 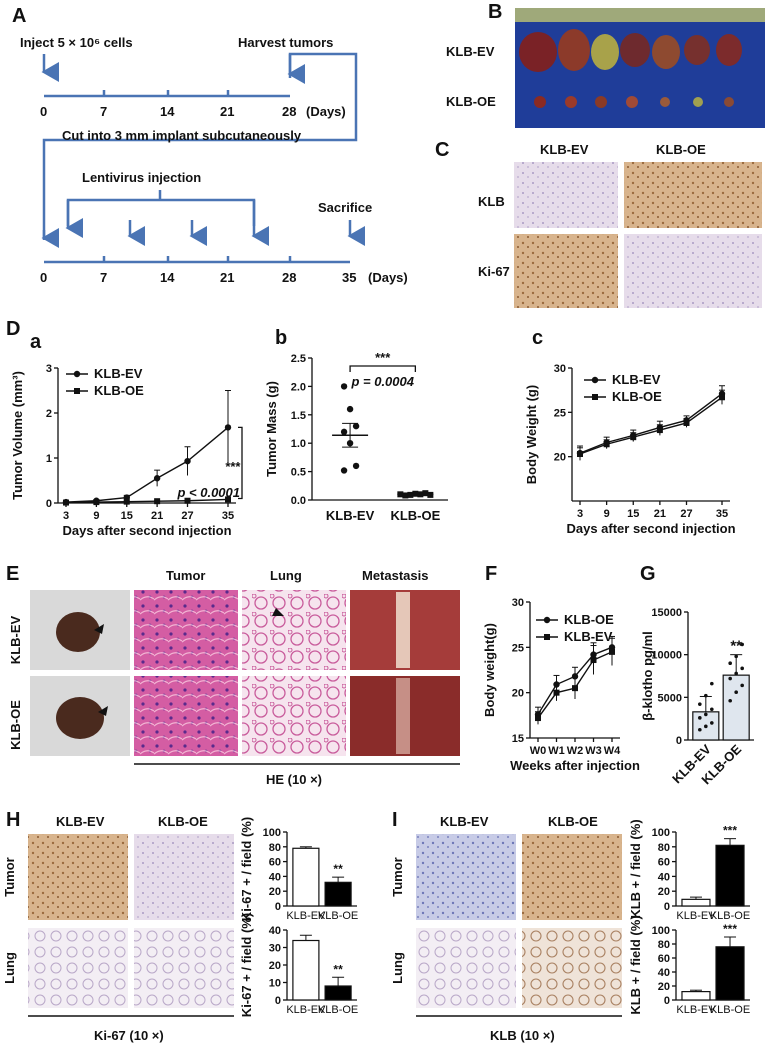 What do you see at coordinates (575, 765) in the screenshot?
I see `x-axis-label: Weeks after injection` at bounding box center [575, 765].